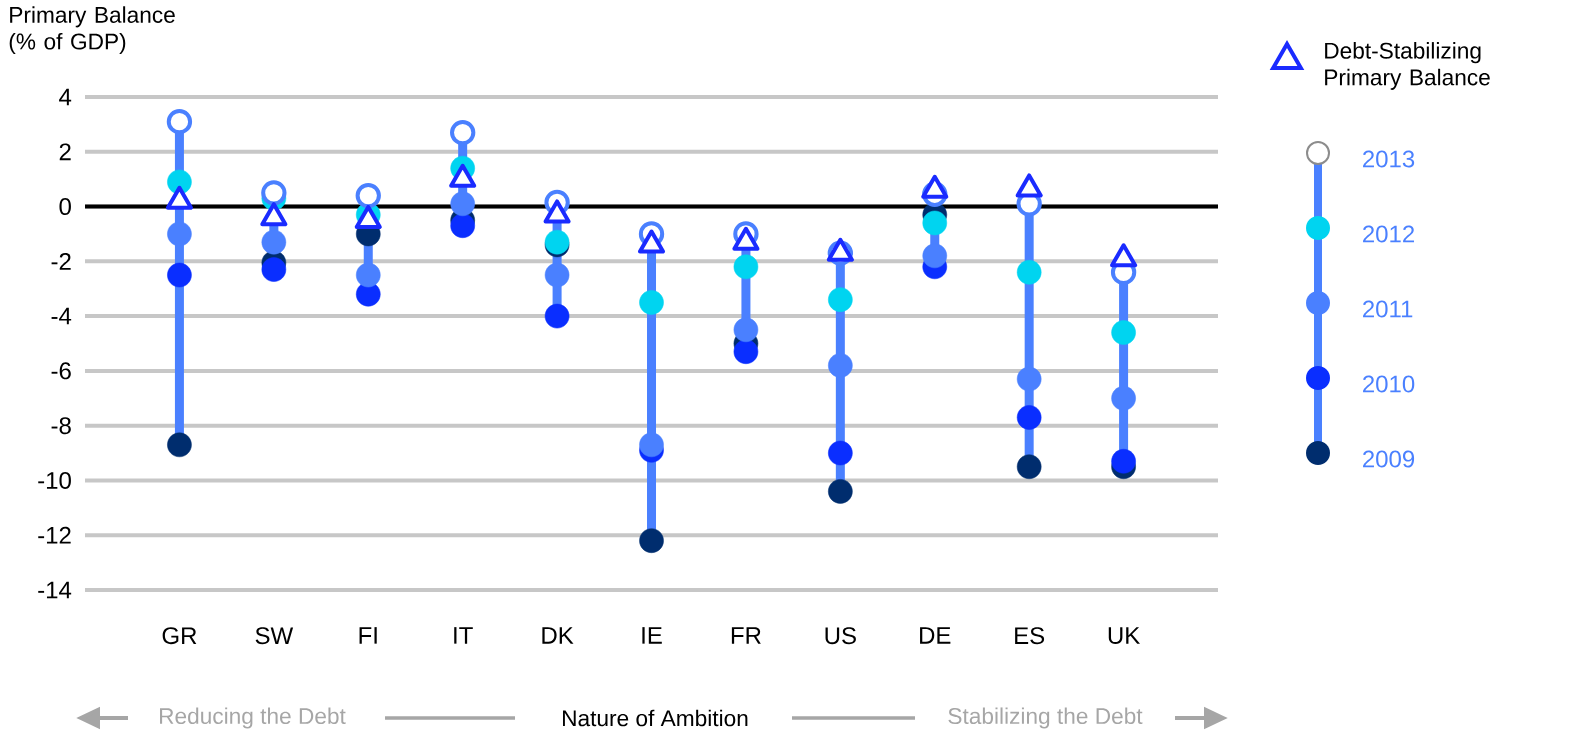 This screenshot has height=742, width=1574. What do you see at coordinates (274, 636) in the screenshot?
I see `x-tick-label: SW` at bounding box center [274, 636].